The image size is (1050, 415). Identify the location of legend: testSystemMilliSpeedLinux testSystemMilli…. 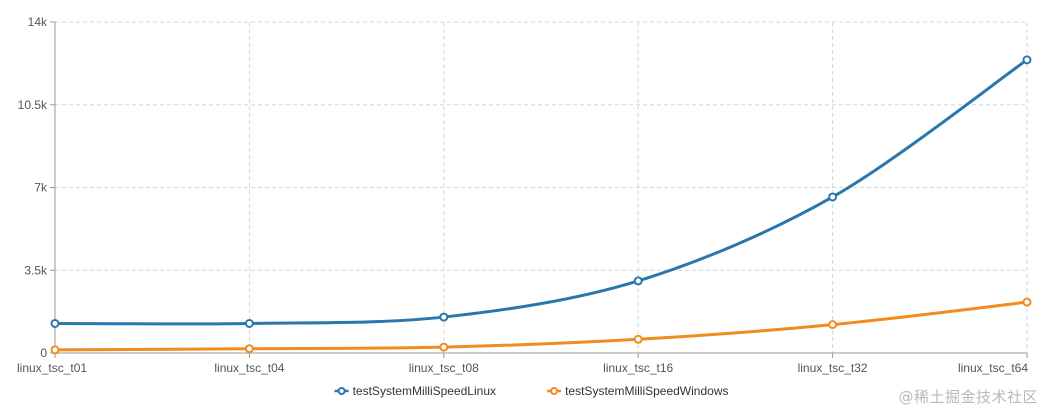
(531, 391).